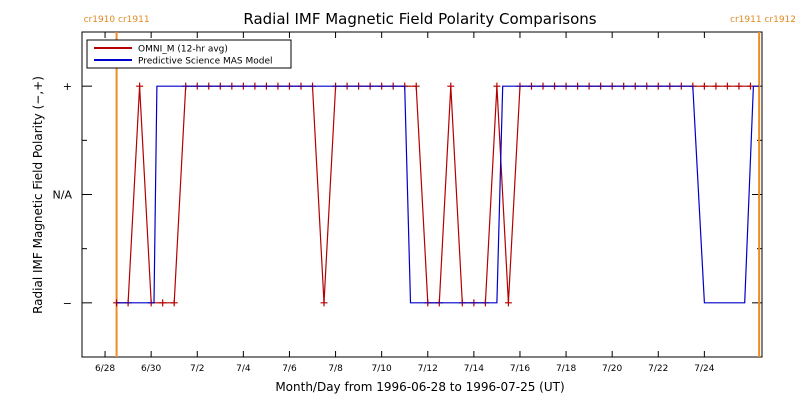 The height and width of the screenshot is (400, 800). What do you see at coordinates (151, 369) in the screenshot?
I see `x-tick-label: 6/30` at bounding box center [151, 369].